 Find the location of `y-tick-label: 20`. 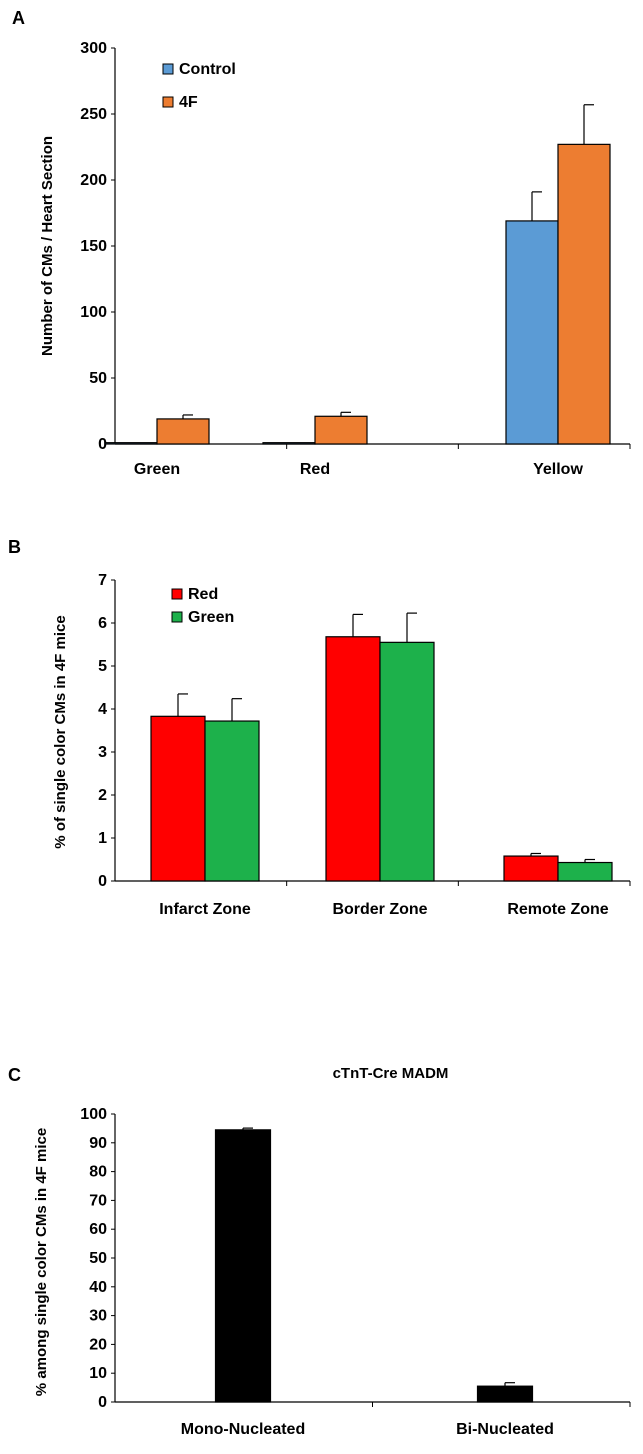

y-tick-label: 20 is located at coordinates (98, 1344).